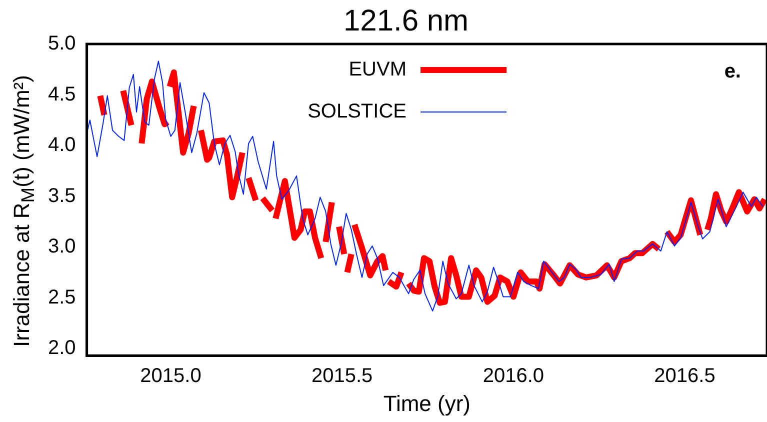 This screenshot has width=767, height=422. What do you see at coordinates (62, 145) in the screenshot?
I see `y-tick-label: 4.0` at bounding box center [62, 145].